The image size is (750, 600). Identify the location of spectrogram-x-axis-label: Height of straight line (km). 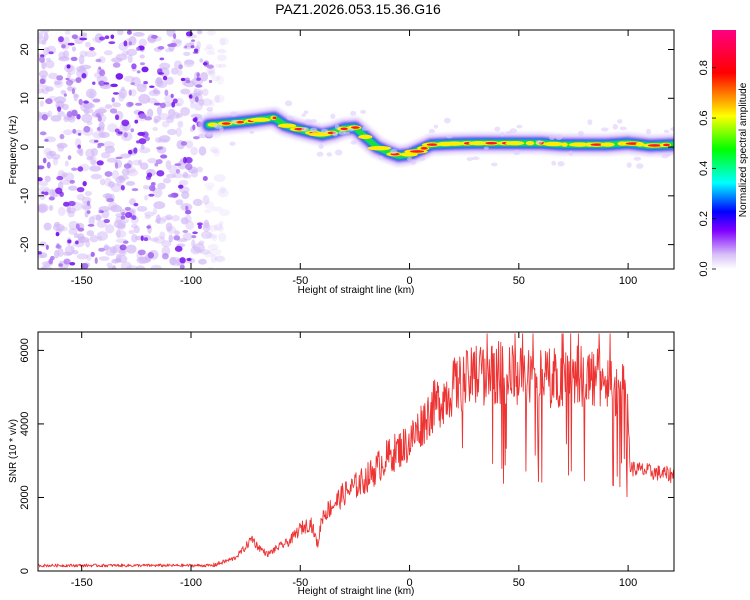
(356, 290).